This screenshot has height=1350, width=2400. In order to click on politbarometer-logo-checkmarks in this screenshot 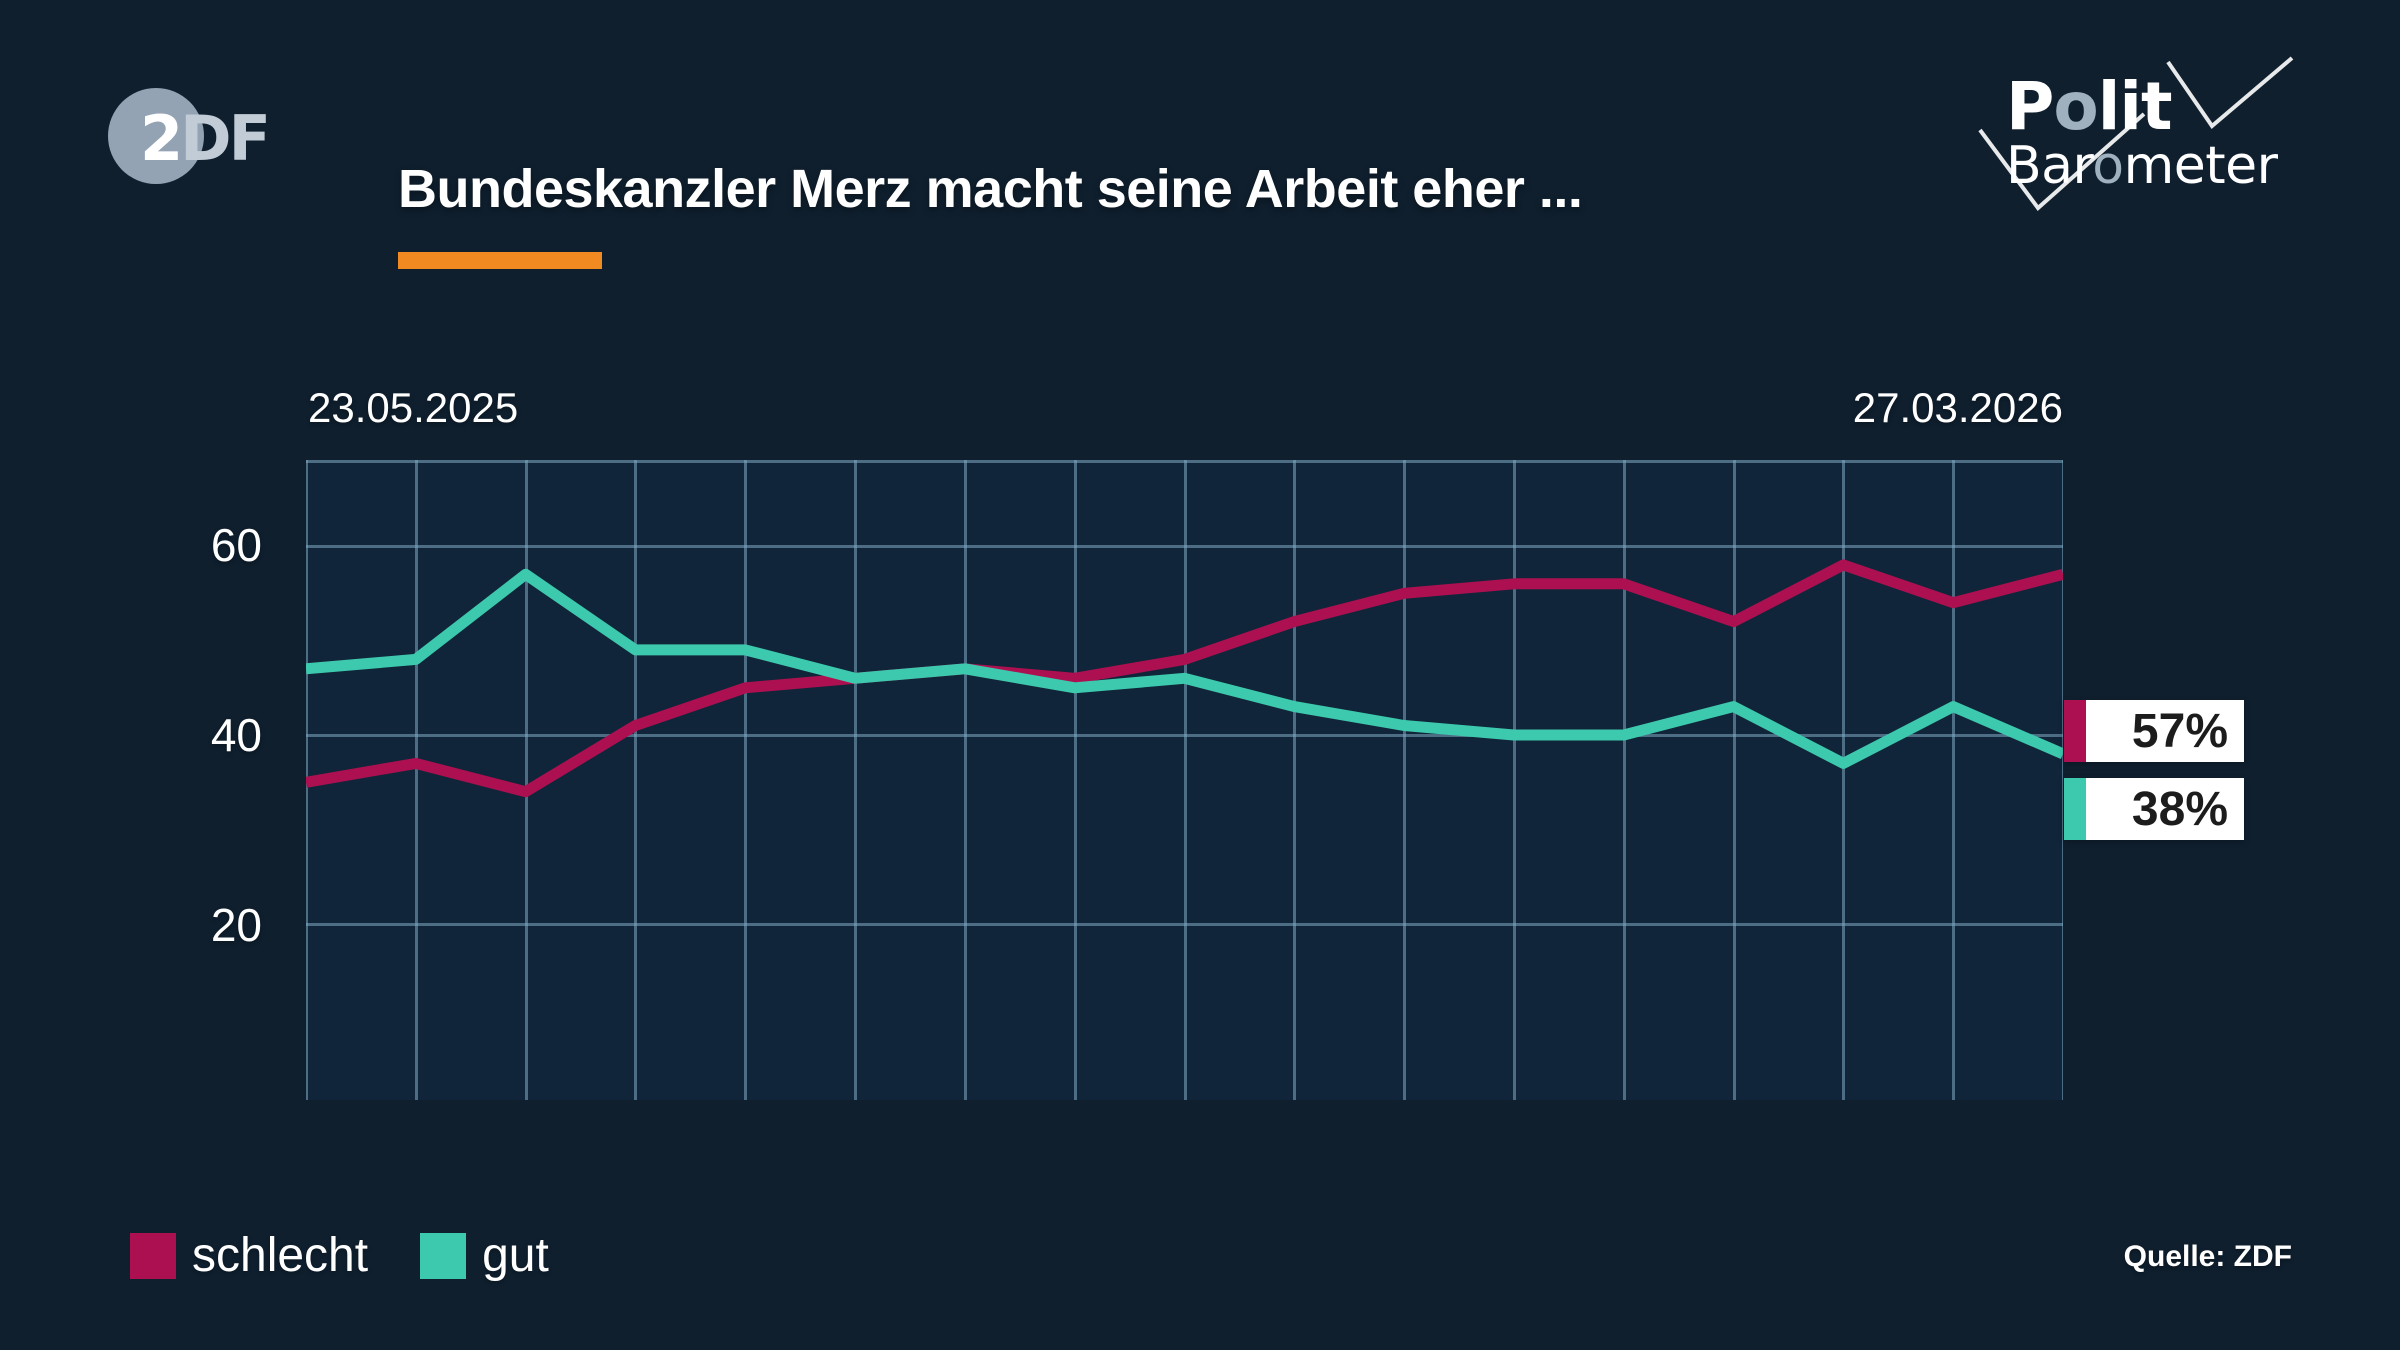, I will do `click(2136, 133)`.